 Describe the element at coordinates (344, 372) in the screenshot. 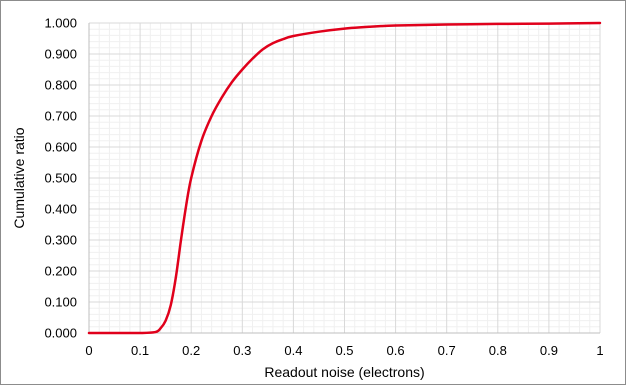

I see `x-axis-title: Readout noise (electrons)` at that location.